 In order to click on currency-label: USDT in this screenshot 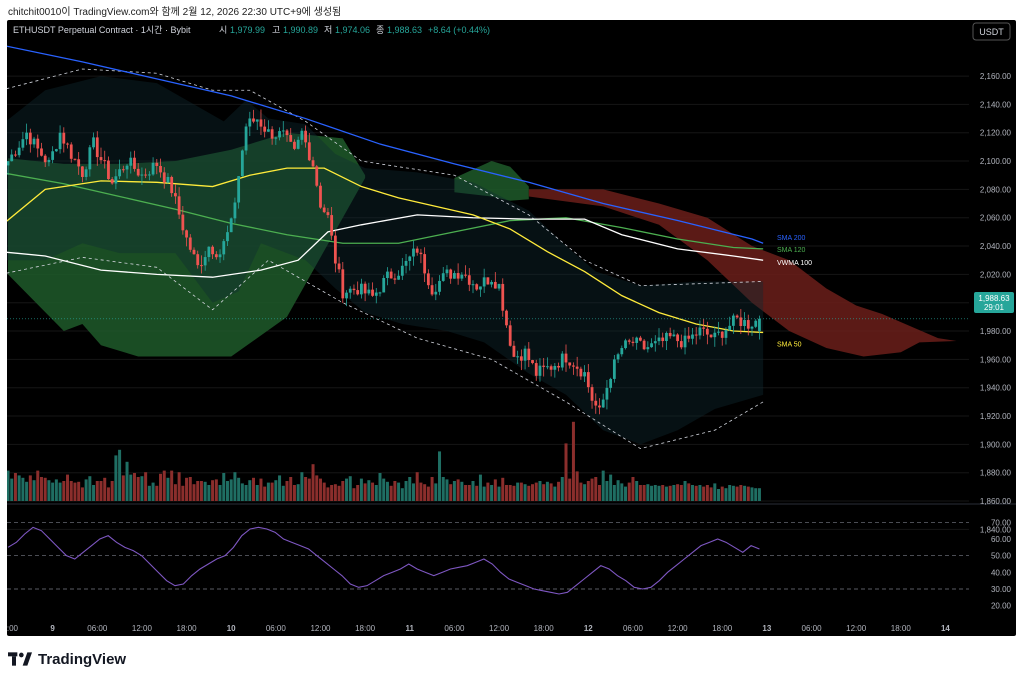, I will do `click(991, 32)`.